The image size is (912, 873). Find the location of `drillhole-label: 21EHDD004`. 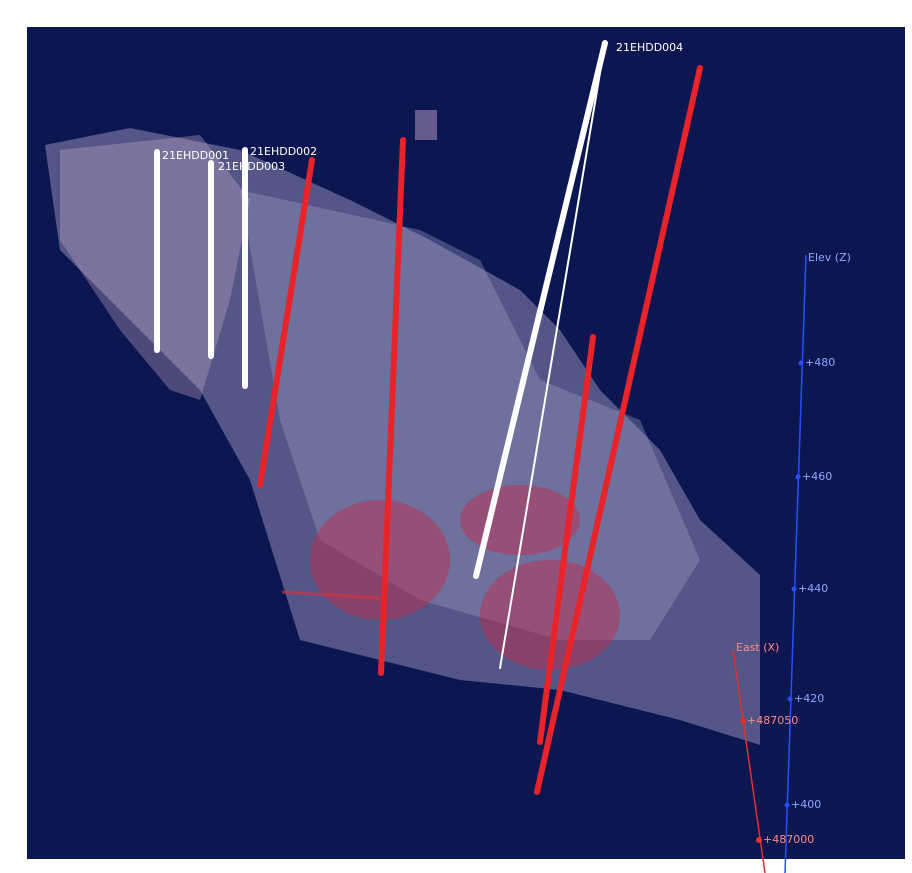

drillhole-label: 21EHDD004 is located at coordinates (649, 47).